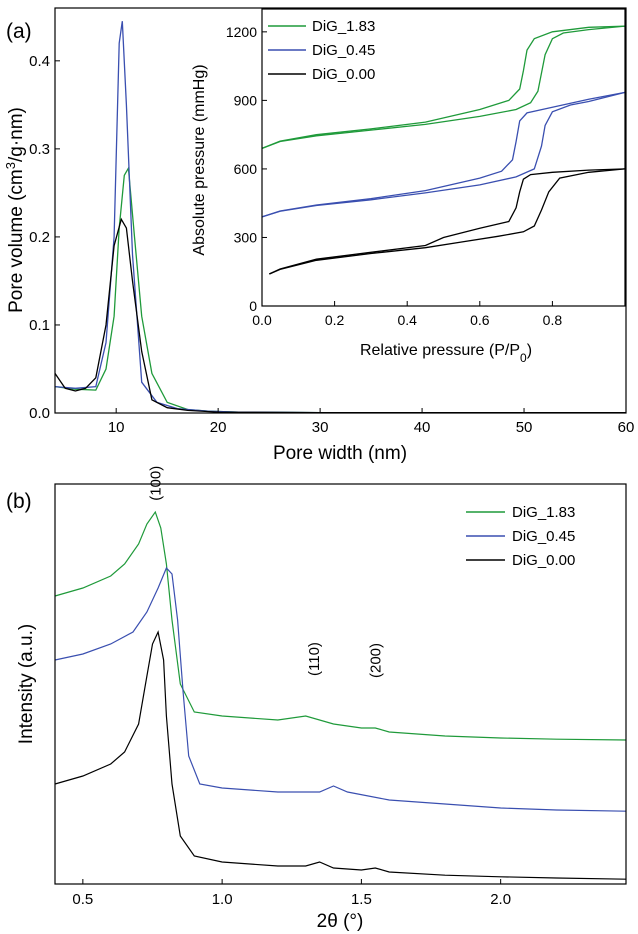  What do you see at coordinates (246, 169) in the screenshot?
I see `chart-a-inset-ytick-label-2: 600` at bounding box center [246, 169].